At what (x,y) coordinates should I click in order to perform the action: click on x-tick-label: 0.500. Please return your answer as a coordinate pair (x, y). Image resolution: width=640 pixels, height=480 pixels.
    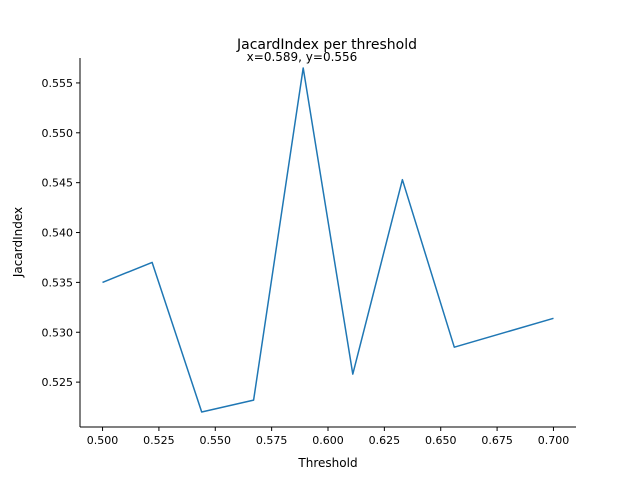
    Looking at the image, I should click on (103, 440).